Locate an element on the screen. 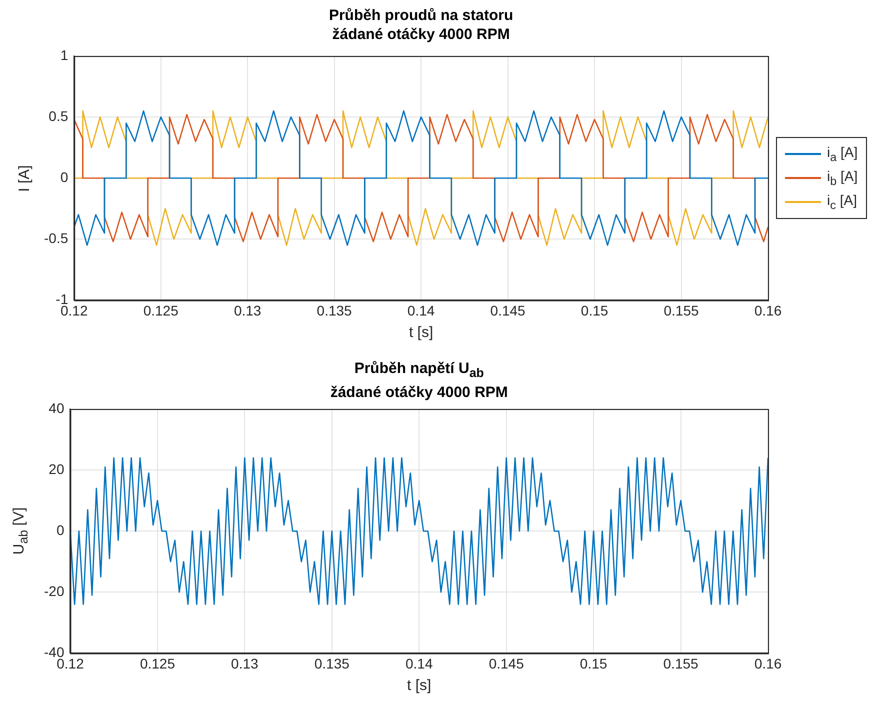 The image size is (880, 706). y-axis-title: I [A] is located at coordinates (24, 178).